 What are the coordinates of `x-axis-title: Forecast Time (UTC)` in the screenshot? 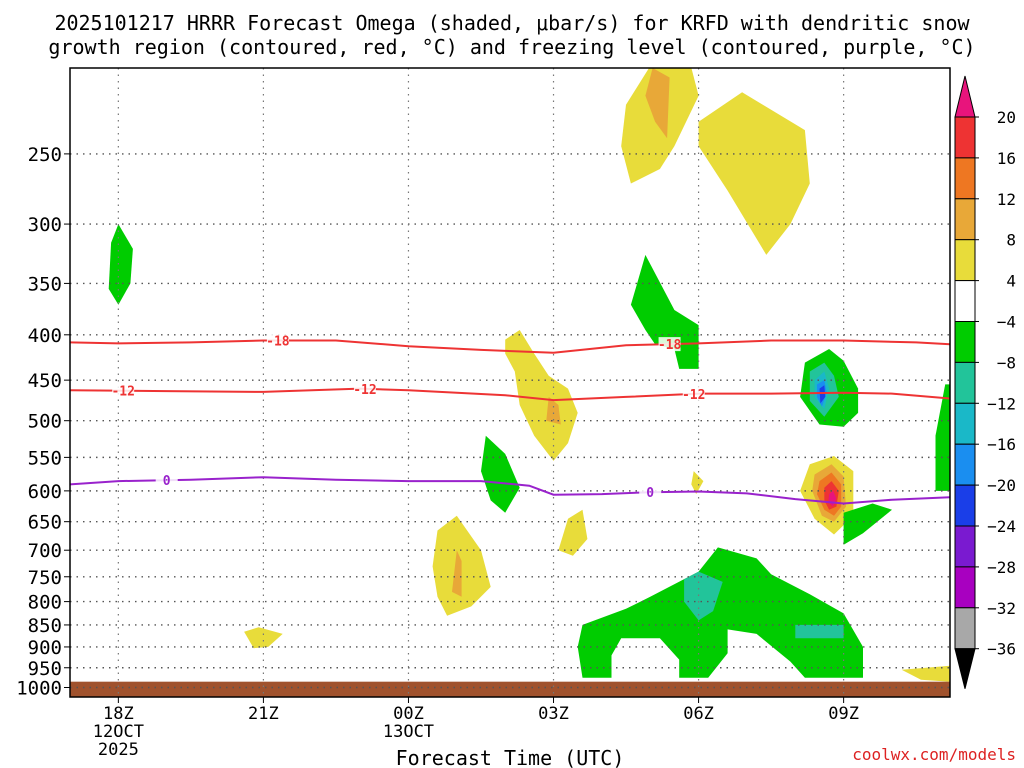 It's located at (510, 757).